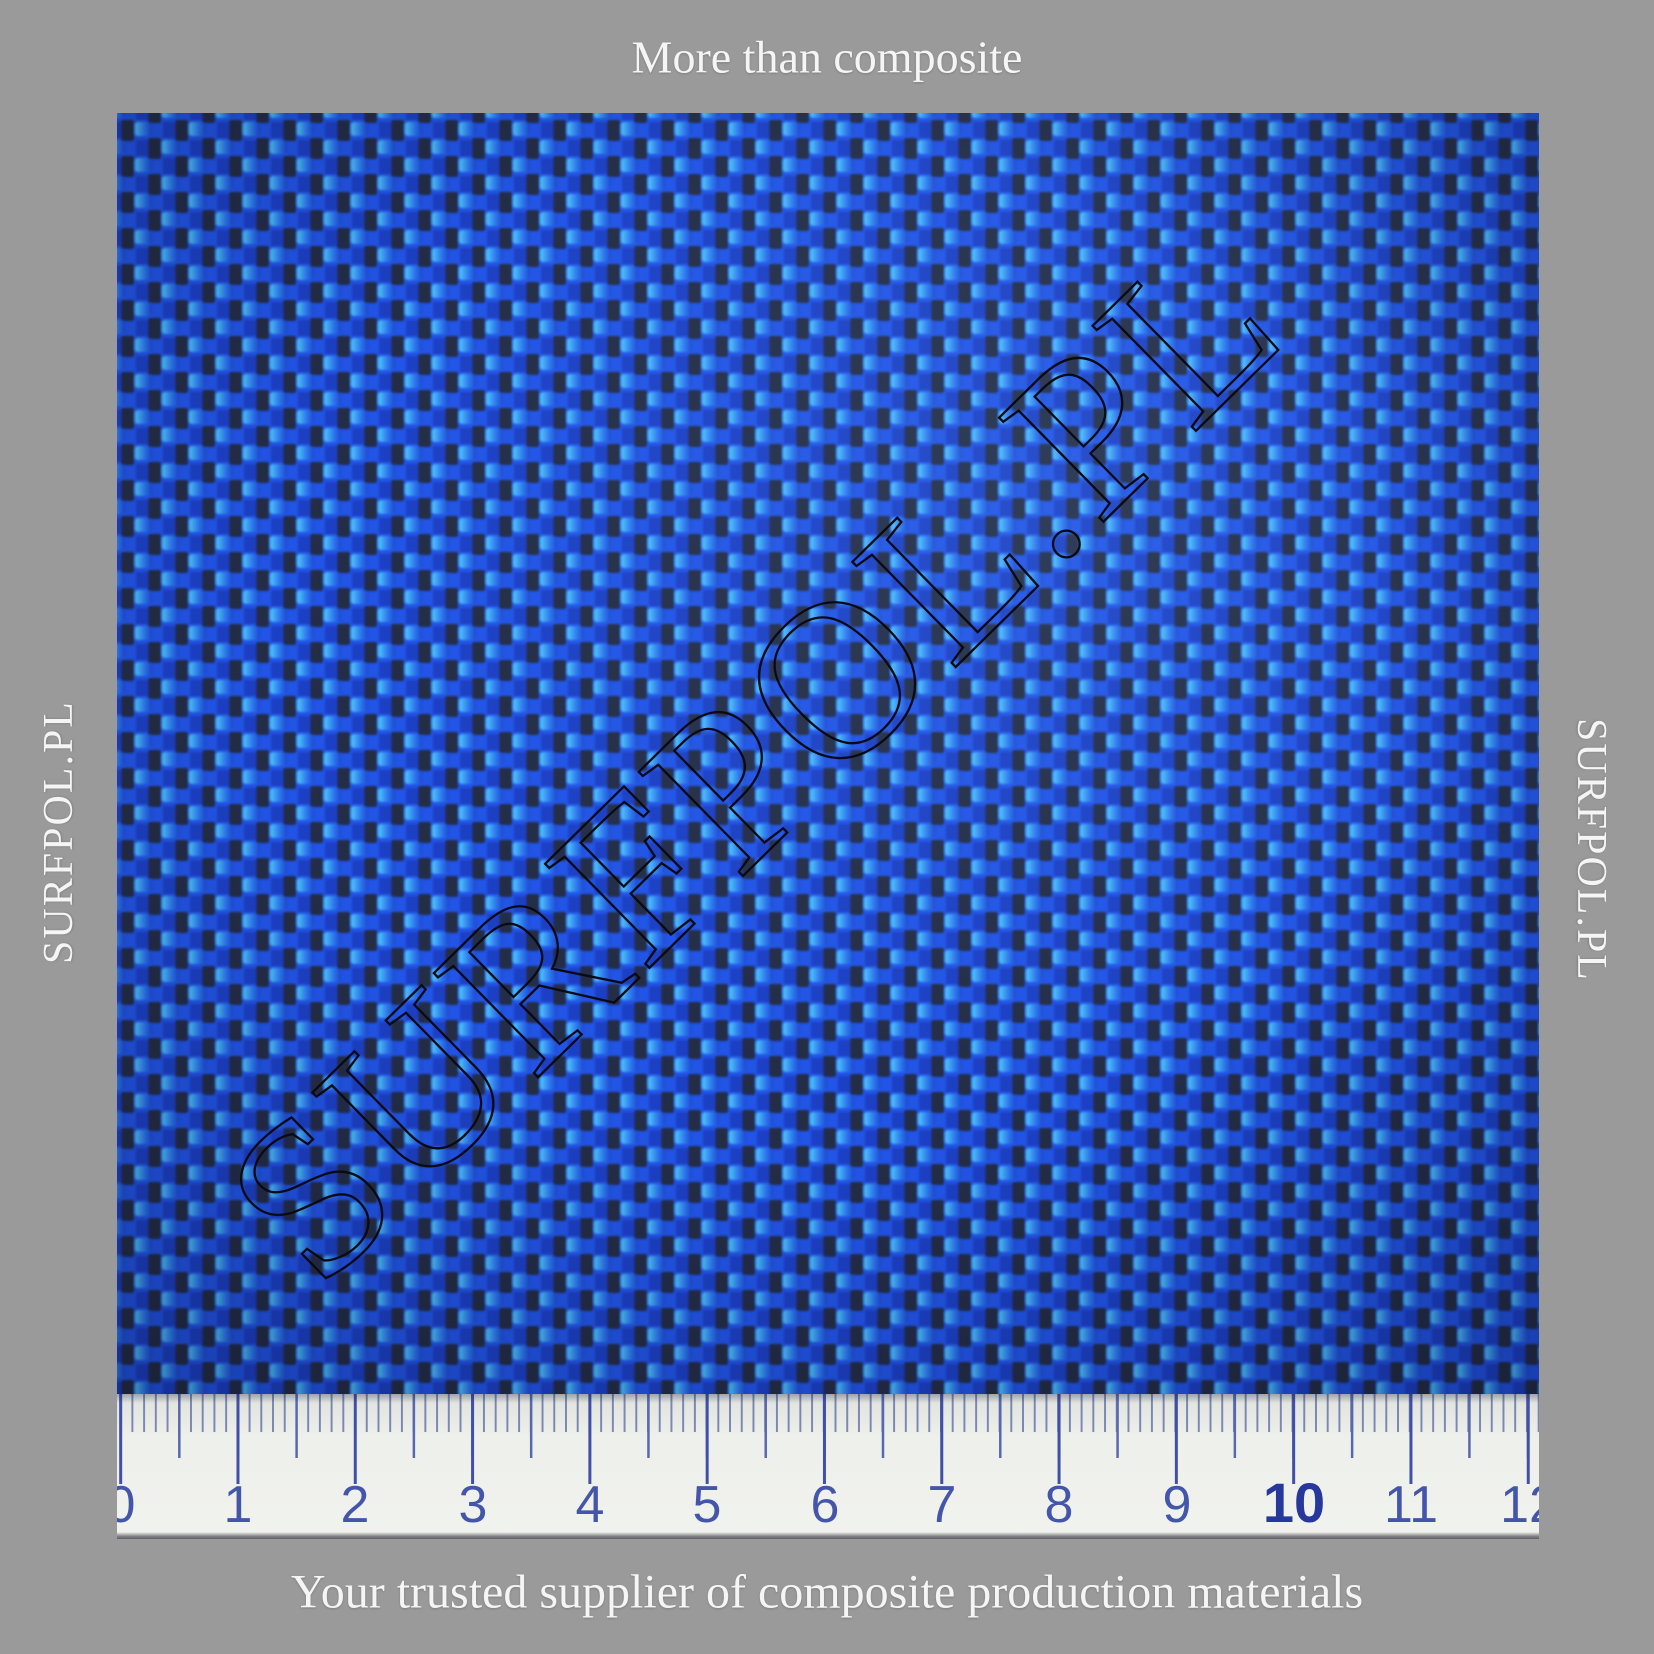 This screenshot has width=1654, height=1654. Describe the element at coordinates (1177, 1505) in the screenshot. I see `ruler-number-9: 9` at that location.